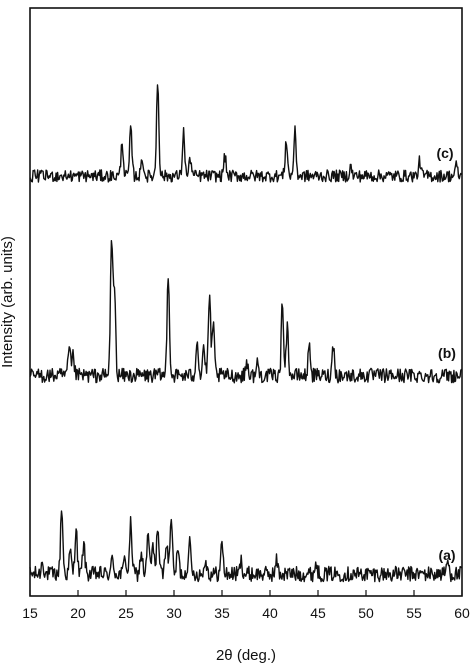  I want to click on trace-a, so click(246, 546).